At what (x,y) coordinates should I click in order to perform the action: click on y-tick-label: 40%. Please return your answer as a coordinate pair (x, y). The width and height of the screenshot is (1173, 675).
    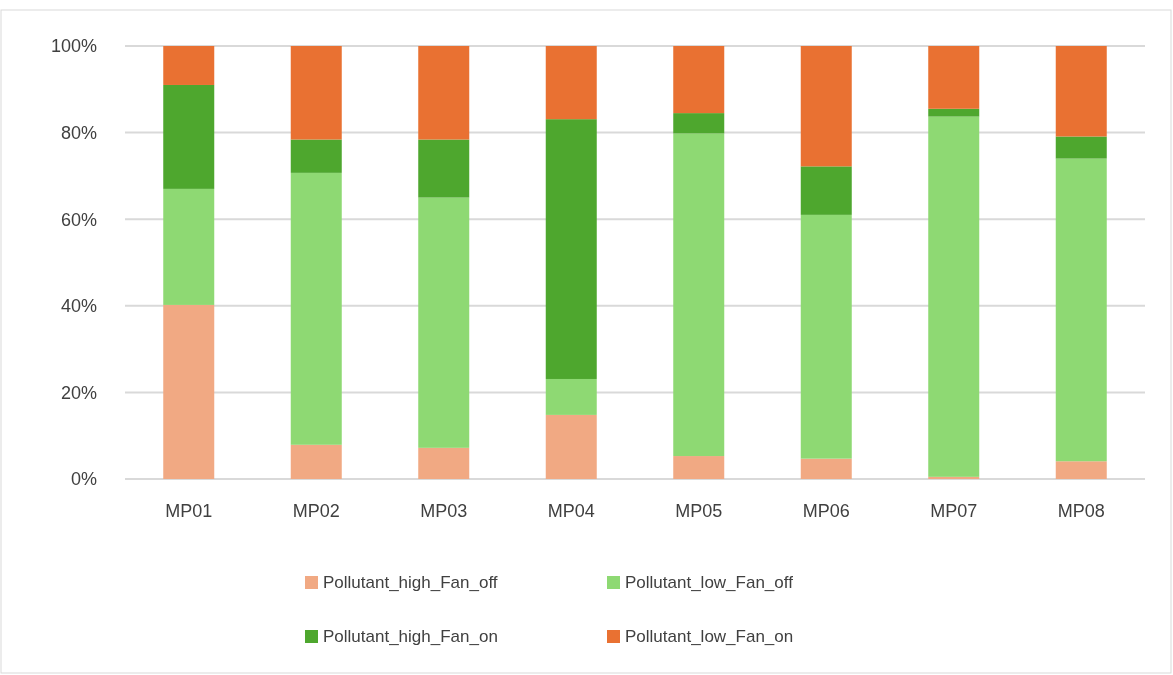
    Looking at the image, I should click on (78, 306).